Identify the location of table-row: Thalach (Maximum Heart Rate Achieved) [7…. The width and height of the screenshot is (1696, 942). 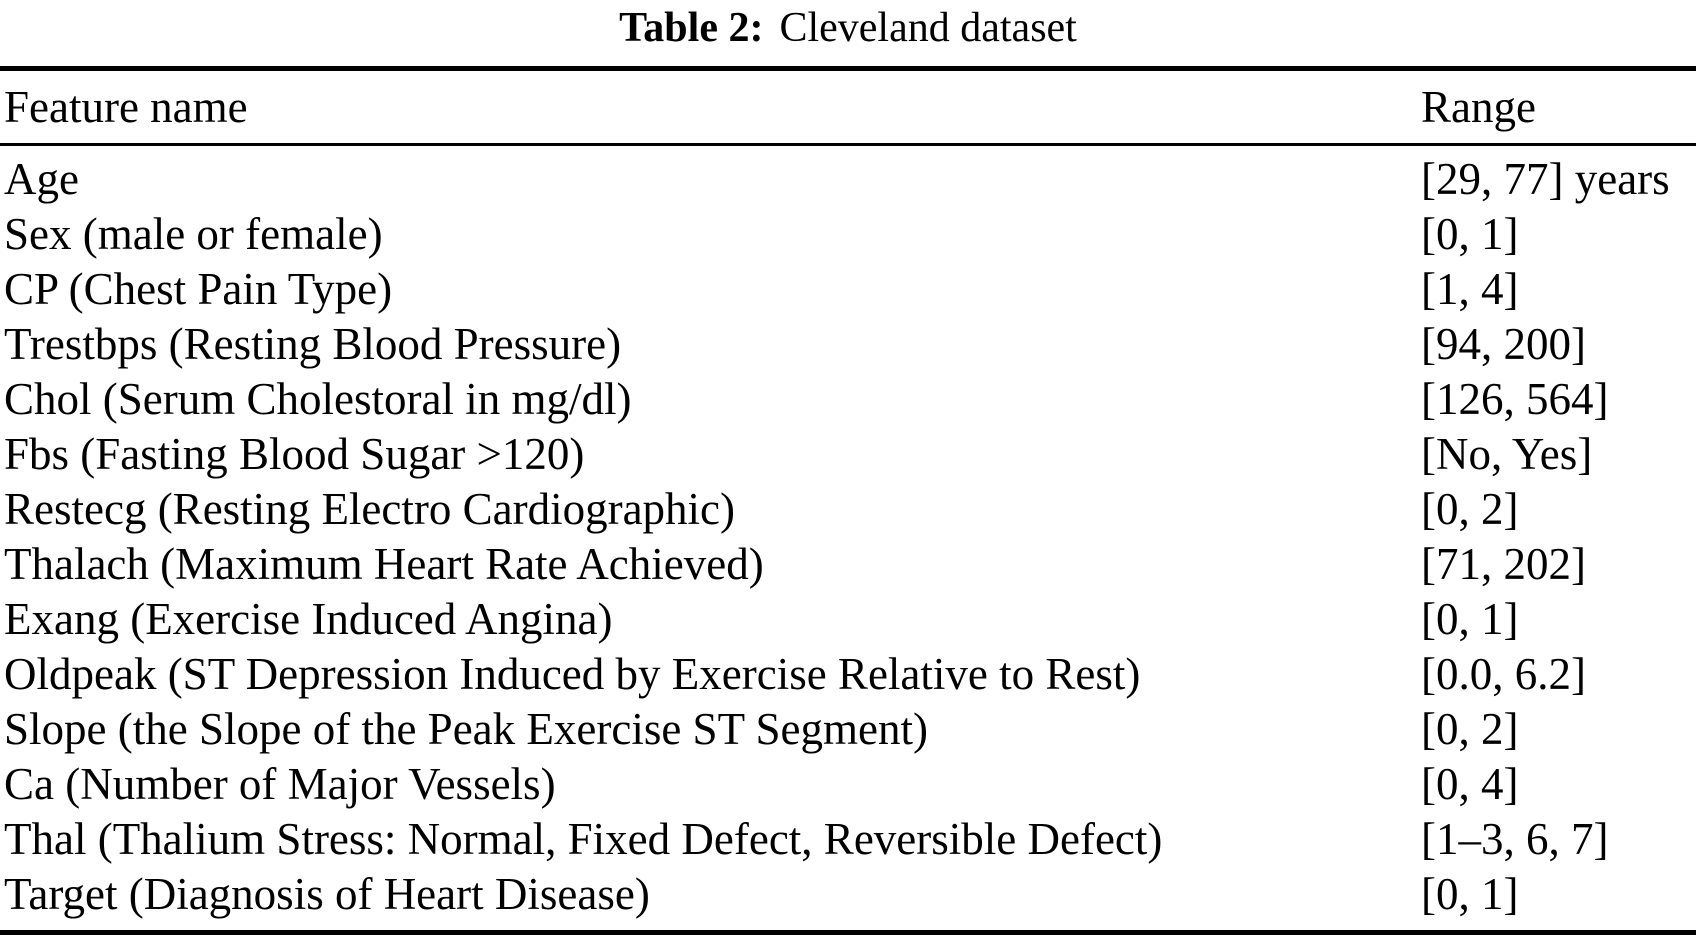
(848, 564).